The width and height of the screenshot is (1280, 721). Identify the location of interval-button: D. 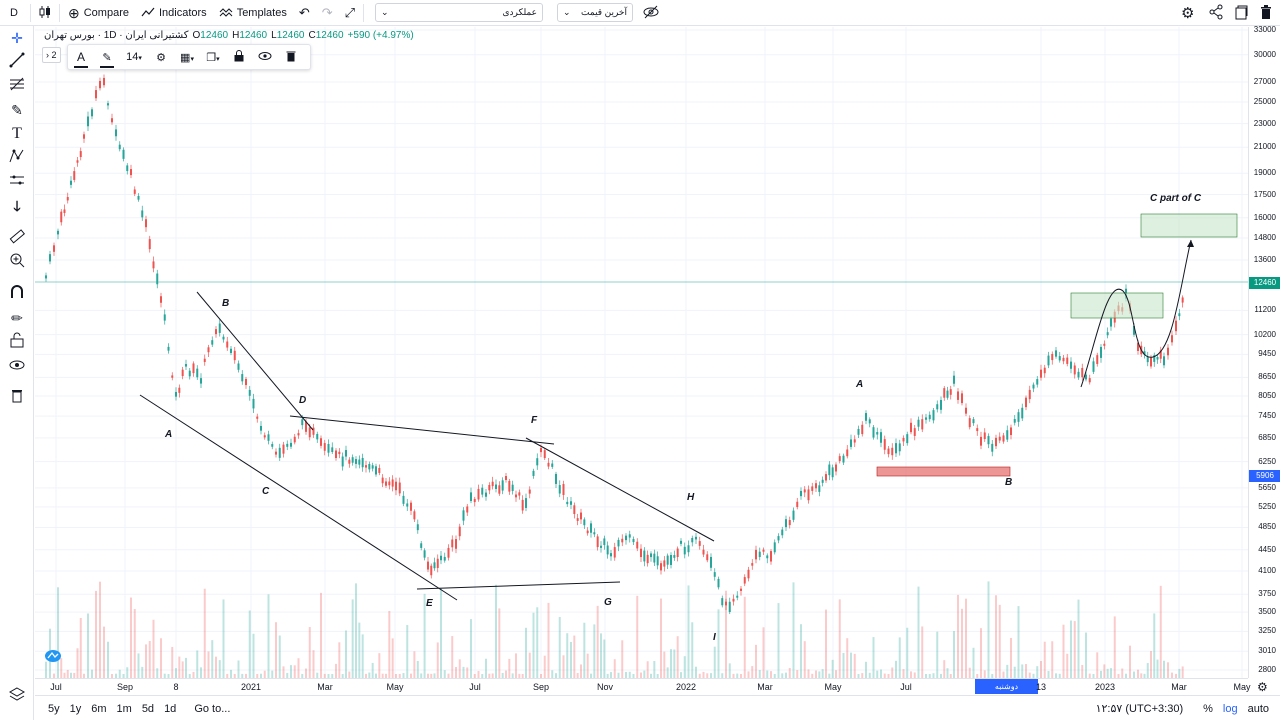
(14, 12).